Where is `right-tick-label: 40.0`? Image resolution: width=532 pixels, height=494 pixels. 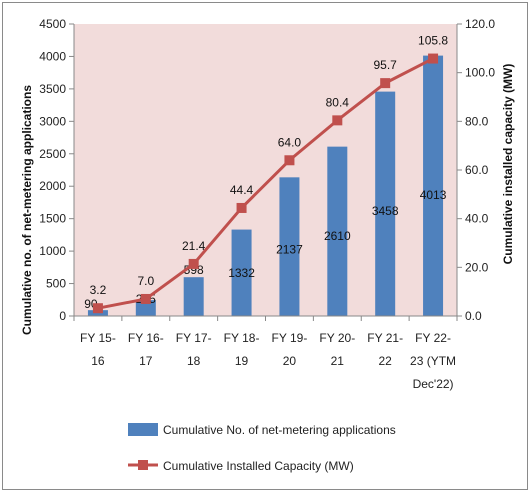
right-tick-label: 40.0 is located at coordinates (477, 219).